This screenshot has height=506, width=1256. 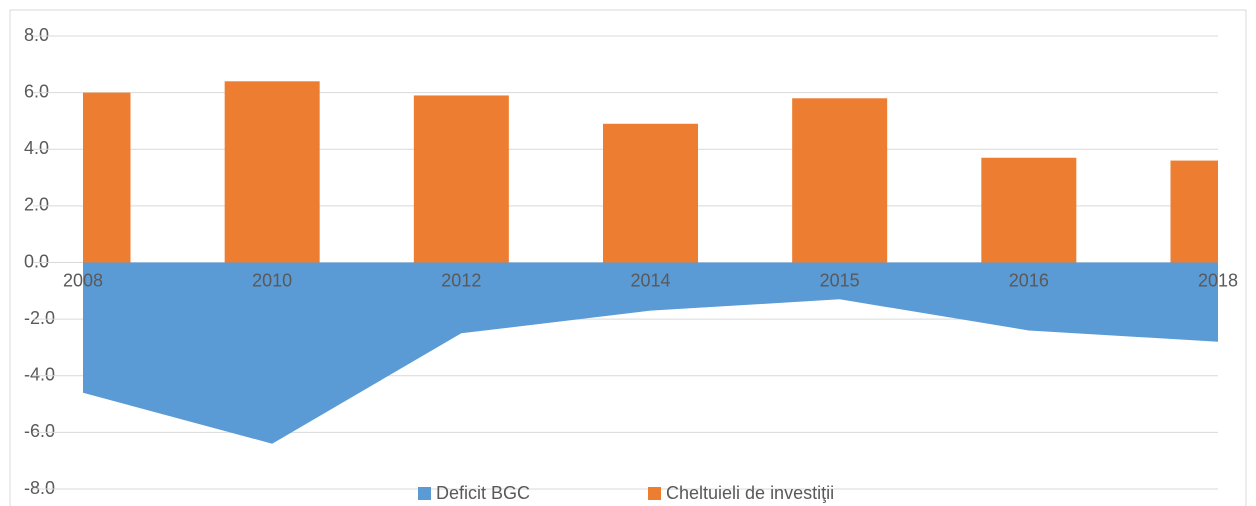 What do you see at coordinates (36, 261) in the screenshot?
I see `y-tick-label: 0.0` at bounding box center [36, 261].